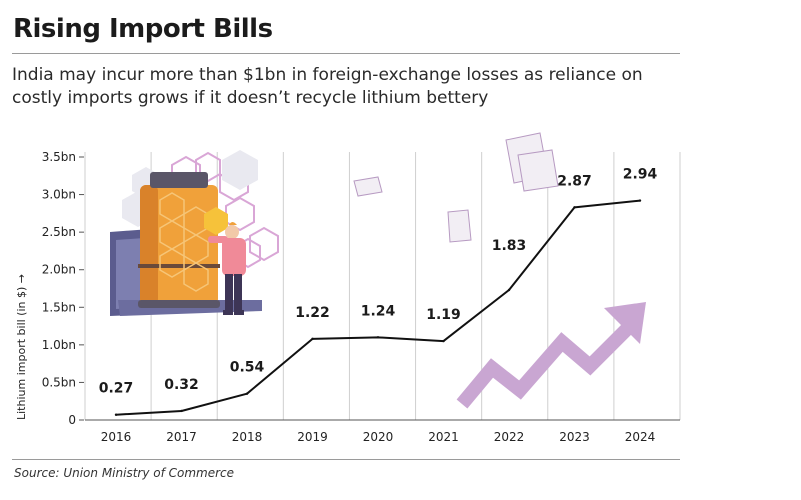 This screenshot has width=801, height=500. Describe the element at coordinates (59, 195) in the screenshot. I see `y-tick-label: 3.0bn` at that location.